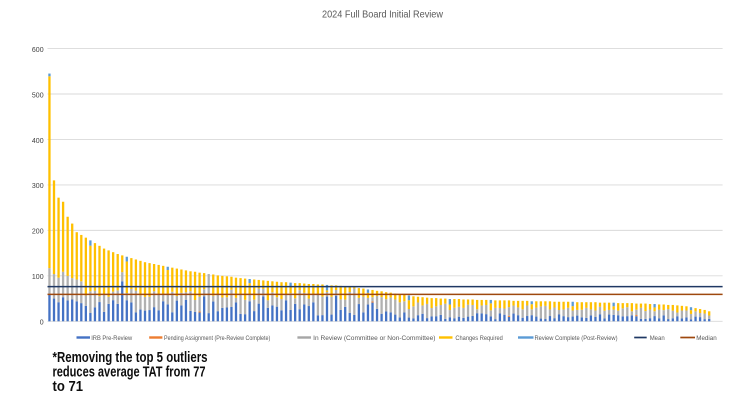 The image size is (750, 405). What do you see at coordinates (38, 186) in the screenshot?
I see `svg-text: 300` at bounding box center [38, 186].